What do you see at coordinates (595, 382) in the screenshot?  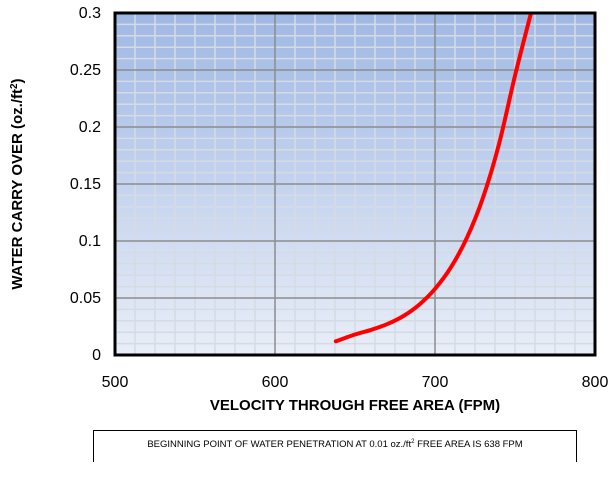 I see `x-tick-label: 800` at bounding box center [595, 382].